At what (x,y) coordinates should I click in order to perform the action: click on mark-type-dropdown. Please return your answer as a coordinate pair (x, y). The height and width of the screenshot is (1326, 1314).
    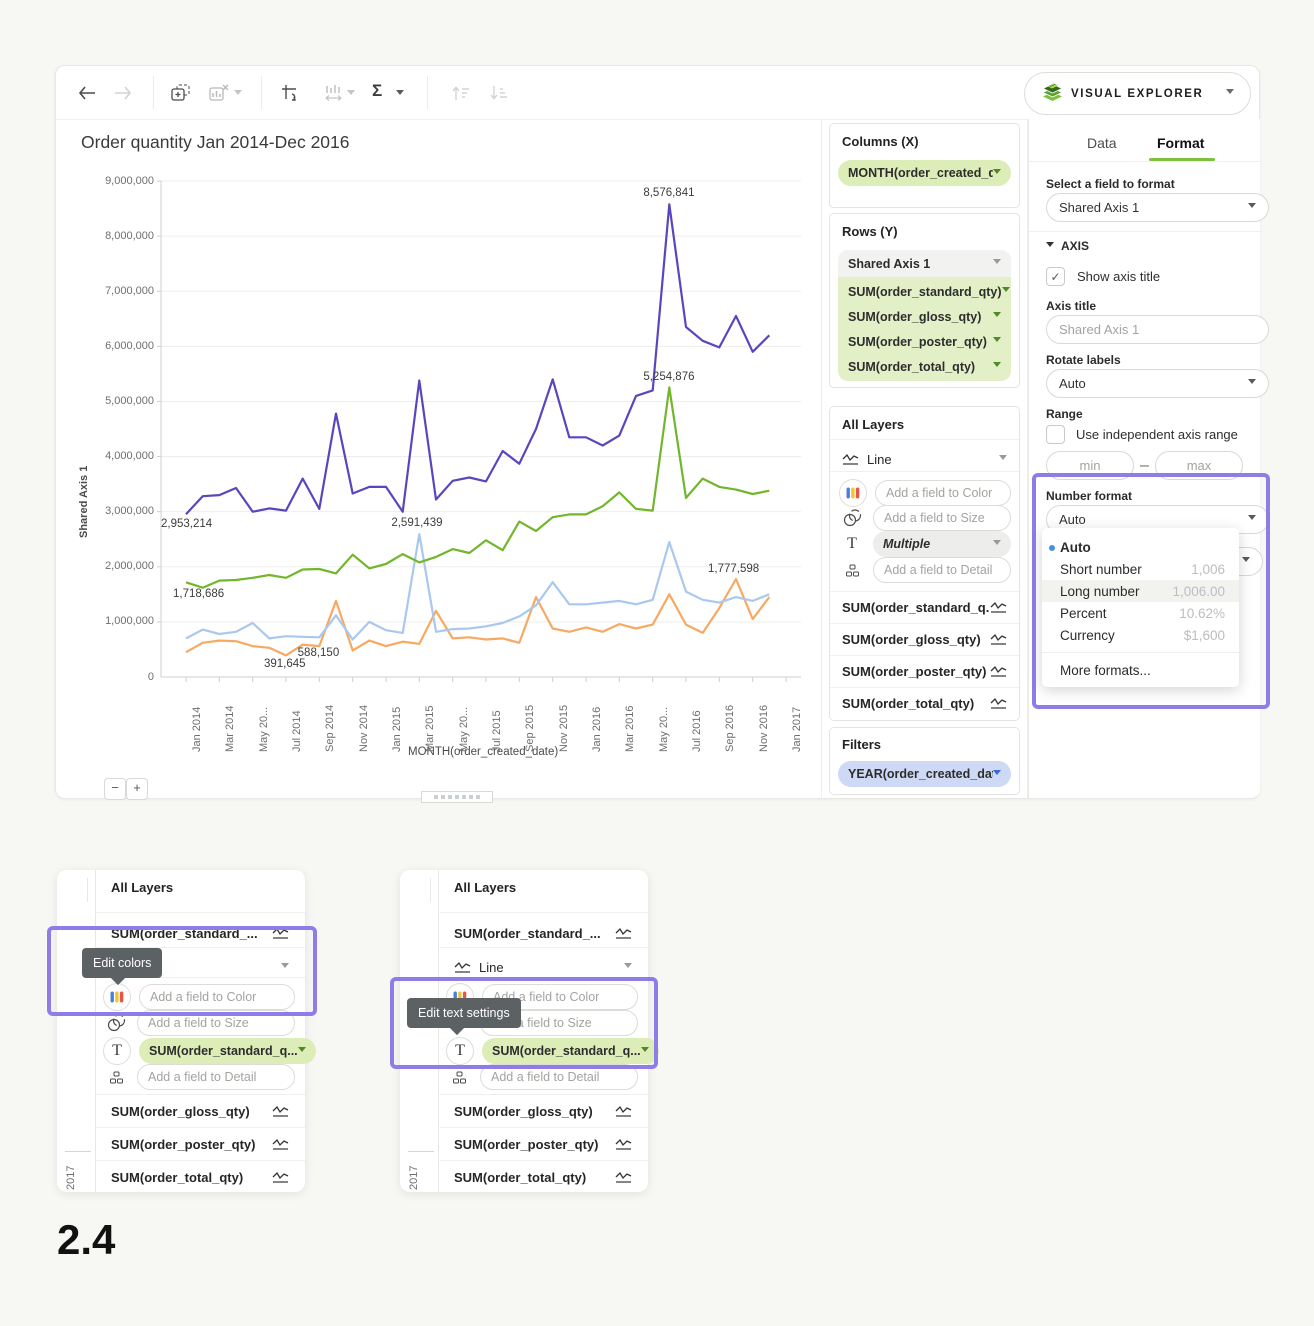
    Looking at the image, I should click on (200, 967).